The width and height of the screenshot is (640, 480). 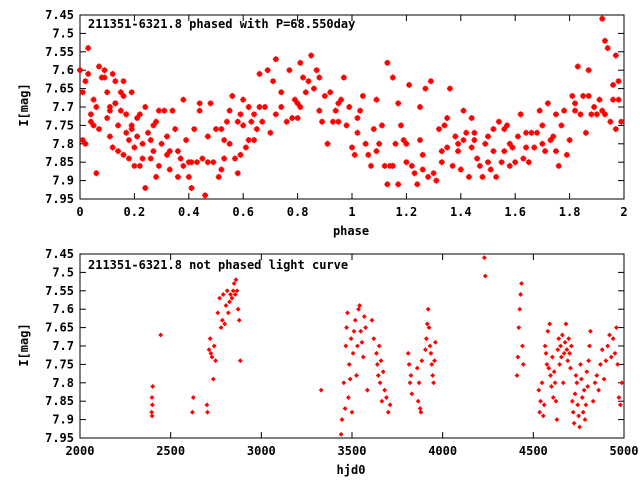 What do you see at coordinates (79, 212) in the screenshot?
I see `phased-x-tick-label: 0` at bounding box center [79, 212].